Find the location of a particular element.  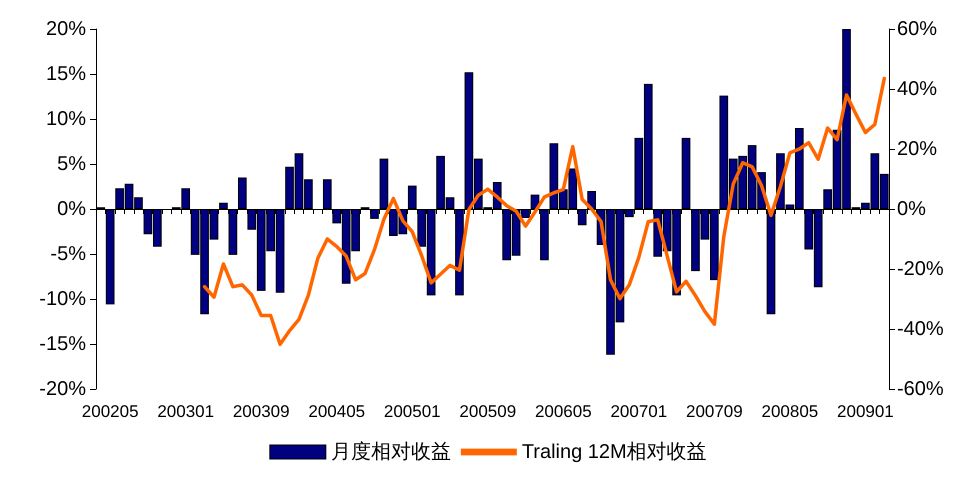

x-tick-label: 200901 is located at coordinates (865, 411).